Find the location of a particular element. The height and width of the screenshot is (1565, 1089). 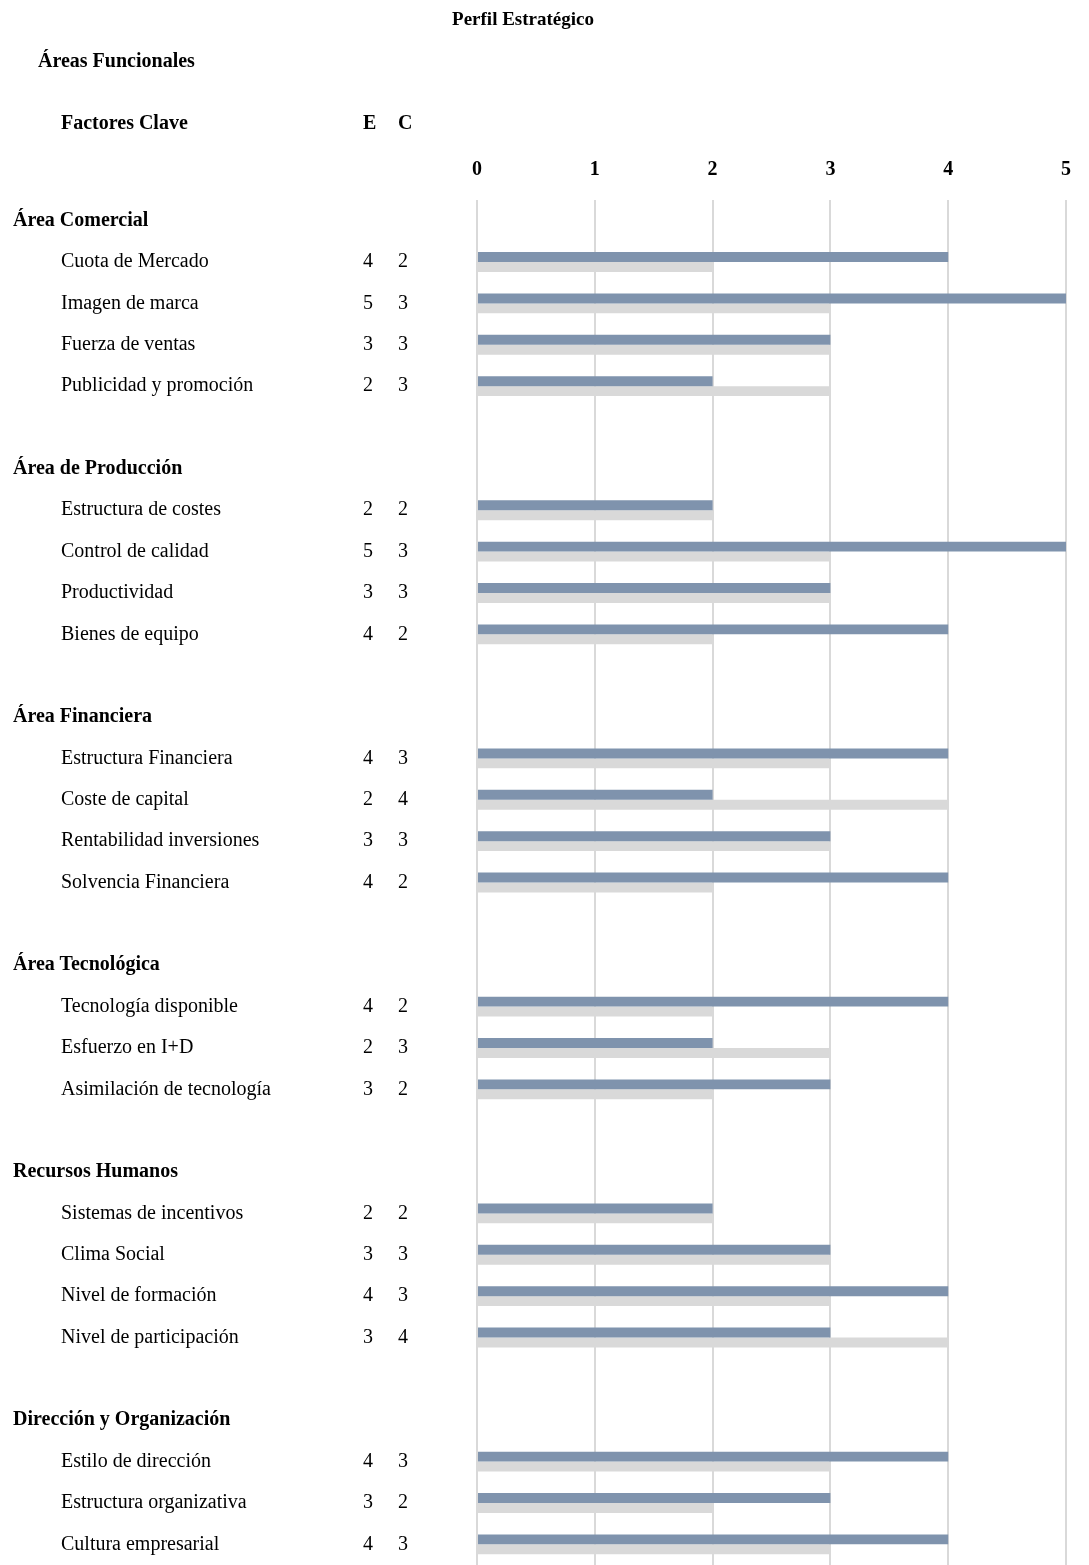

y-tick-label: Estructura Financiera is located at coordinates (147, 756).